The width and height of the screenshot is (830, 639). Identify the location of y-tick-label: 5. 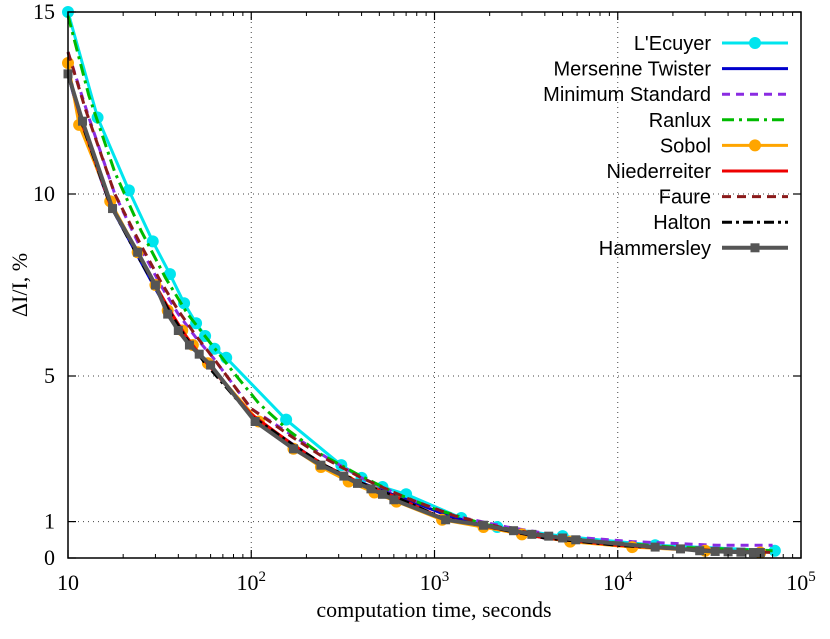
(49, 375).